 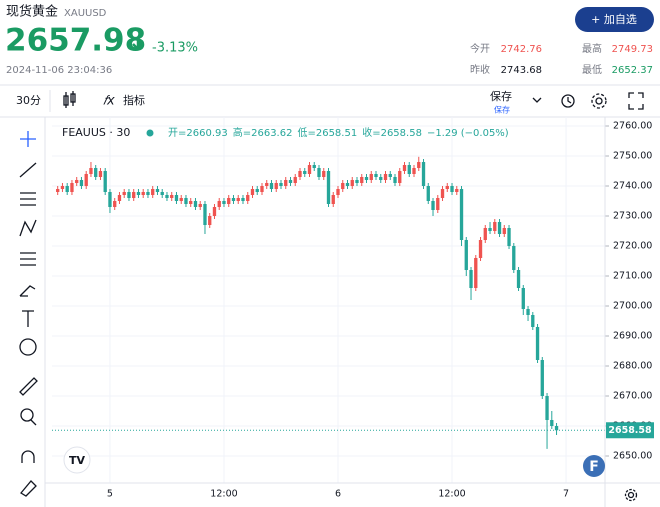 I want to click on indicators: 指标, so click(x=134, y=100).